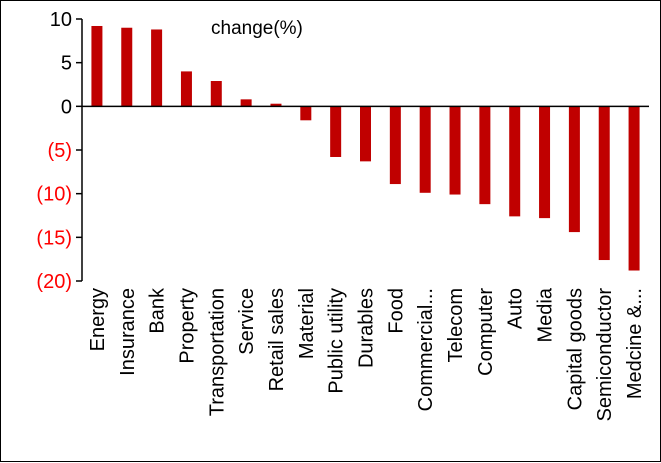 Image resolution: width=661 pixels, height=463 pixels. Describe the element at coordinates (54, 282) in the screenshot. I see `y-tick-label: (20)` at that location.